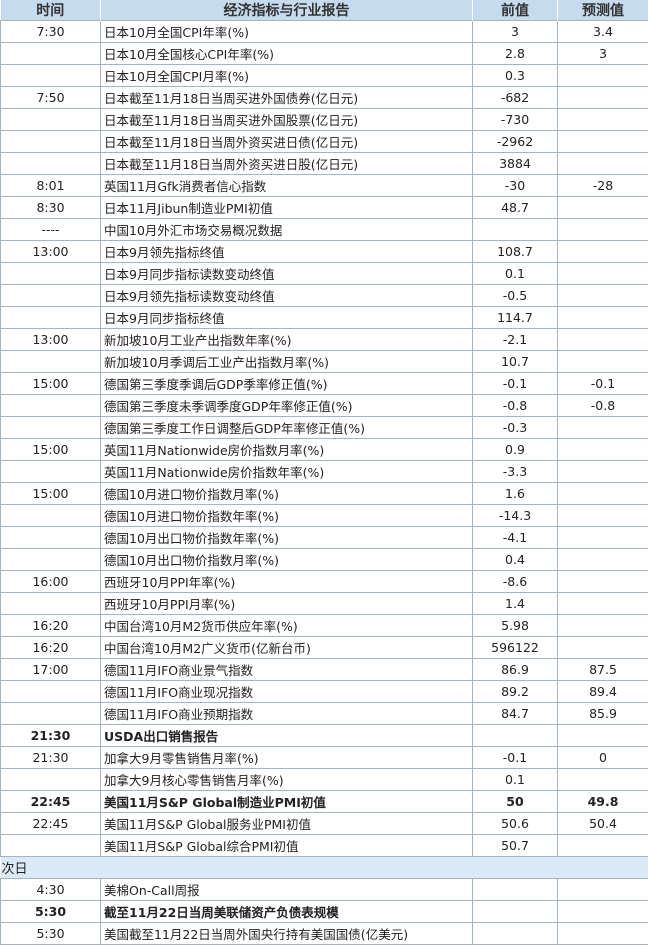 The height and width of the screenshot is (945, 648). Describe the element at coordinates (287, 648) in the screenshot. I see `cell-indicator: 中国台湾10月M2广义货币(亿新台币)` at that location.